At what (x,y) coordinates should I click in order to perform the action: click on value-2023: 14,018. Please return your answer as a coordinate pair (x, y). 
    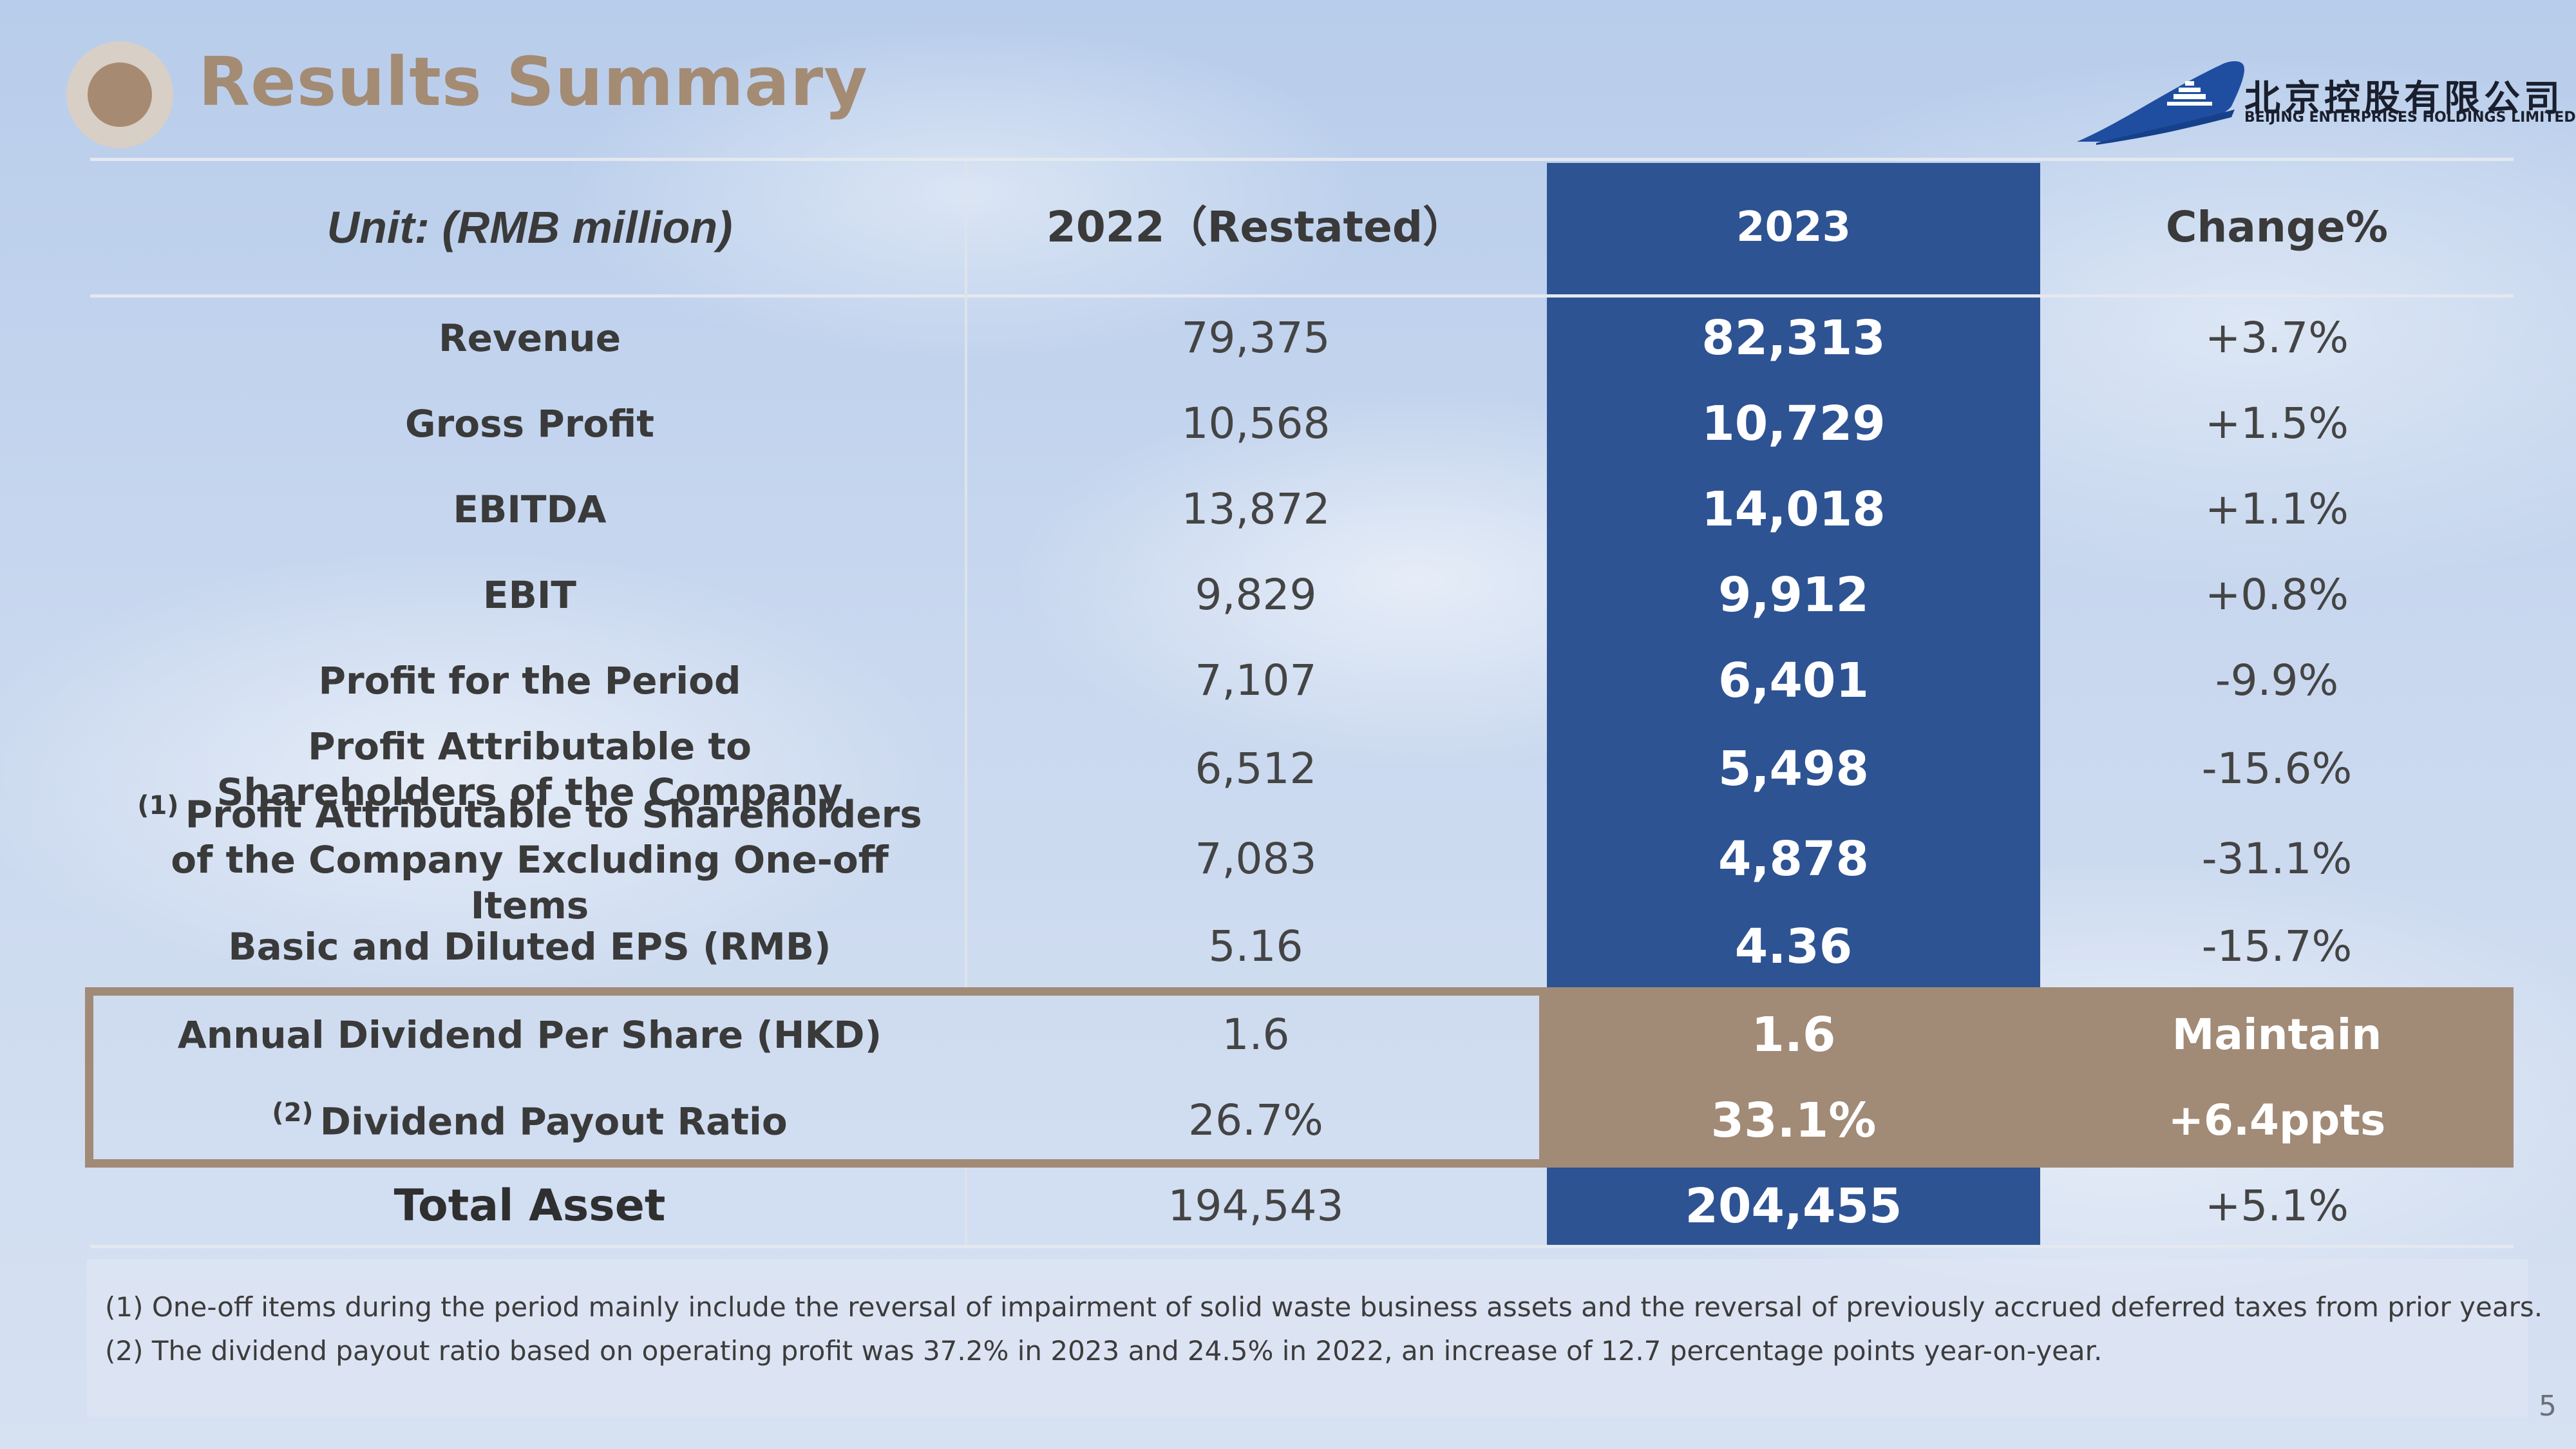
    Looking at the image, I should click on (1793, 509).